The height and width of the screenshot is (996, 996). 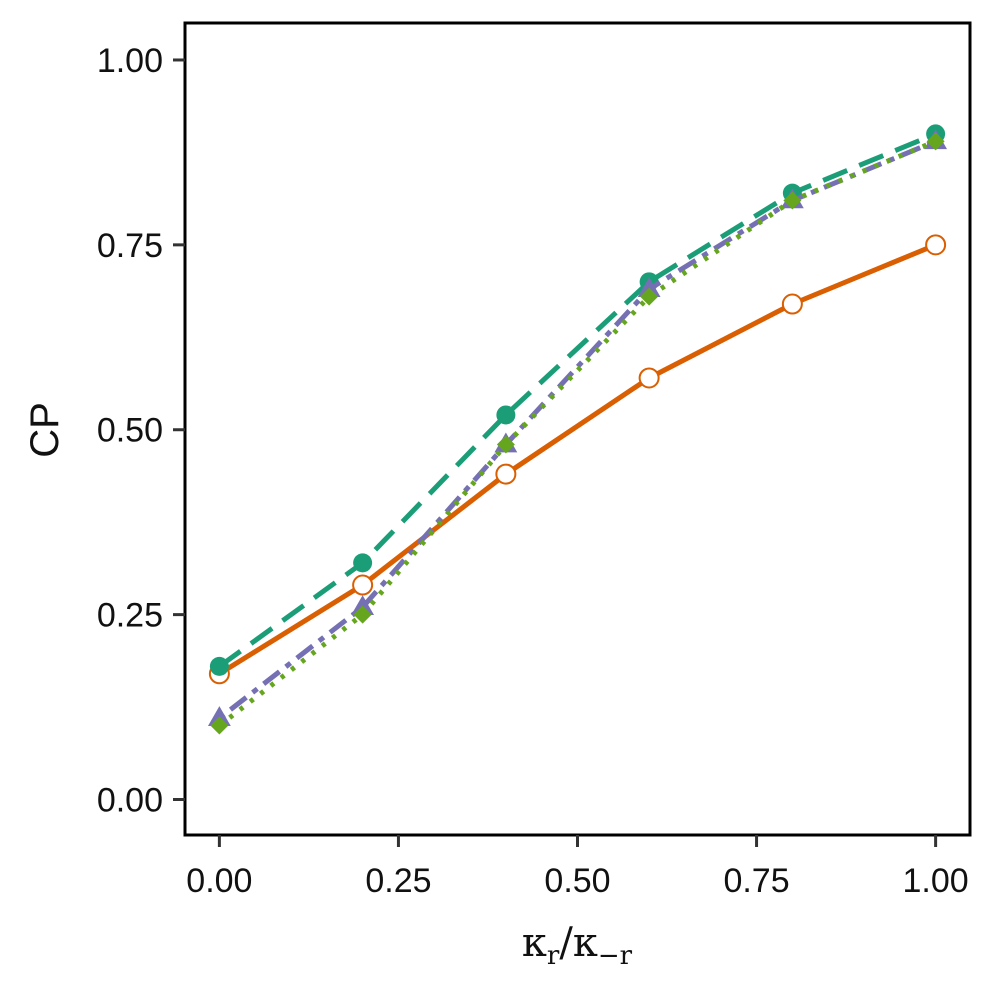 I want to click on y-axis-title: CP, so click(x=45, y=430).